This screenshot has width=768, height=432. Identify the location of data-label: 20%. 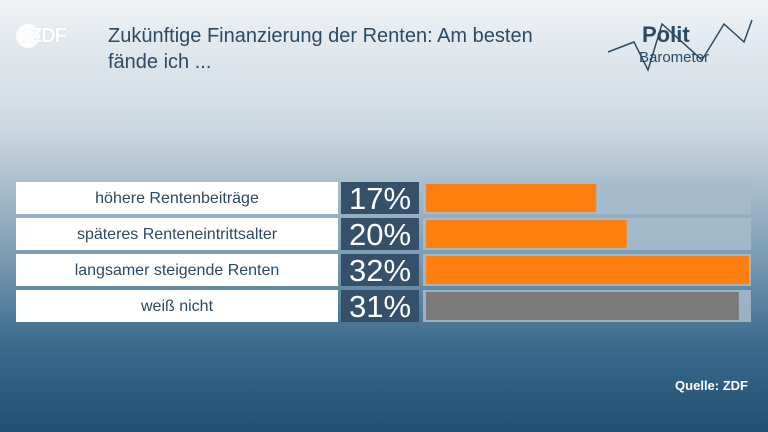
(380, 234).